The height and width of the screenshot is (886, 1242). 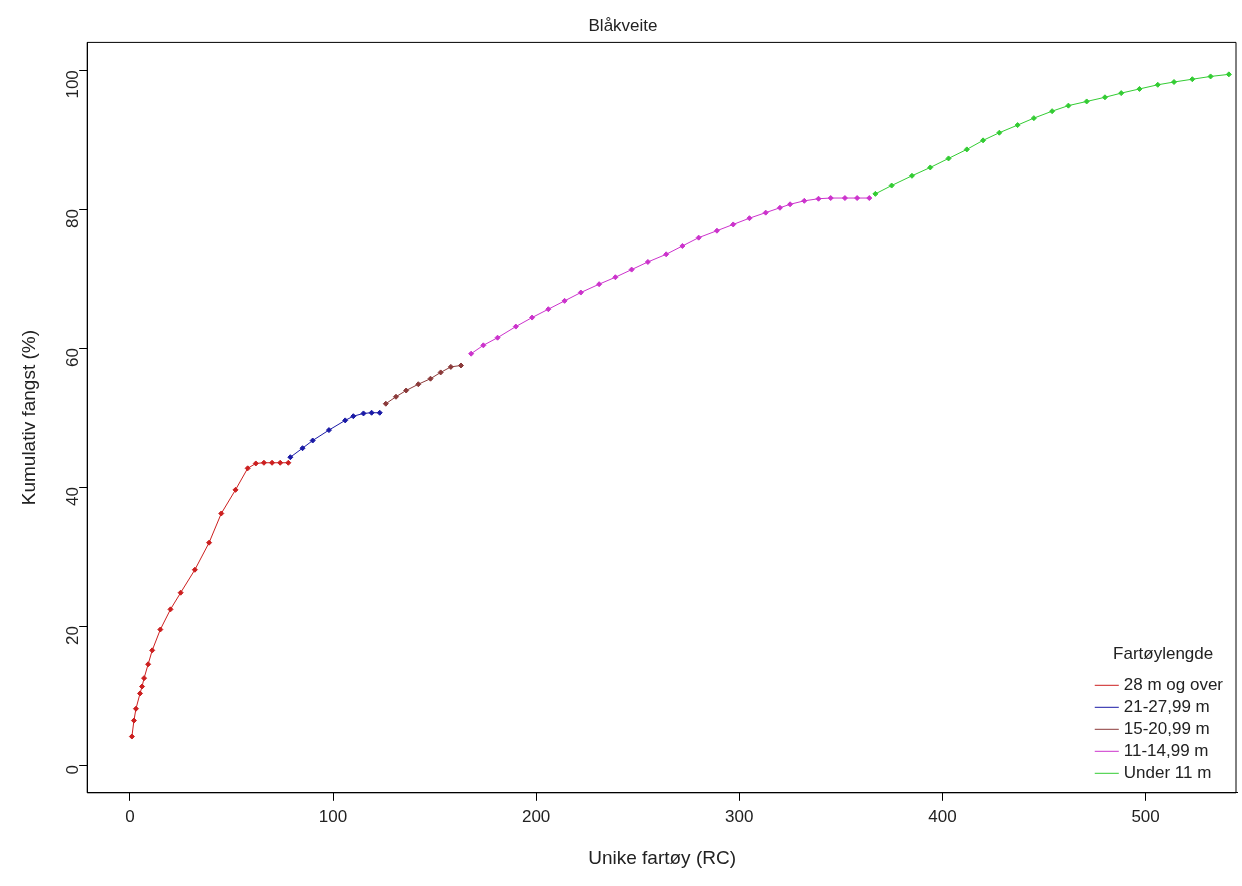 I want to click on x-tick-label: 500, so click(x=1145, y=816).